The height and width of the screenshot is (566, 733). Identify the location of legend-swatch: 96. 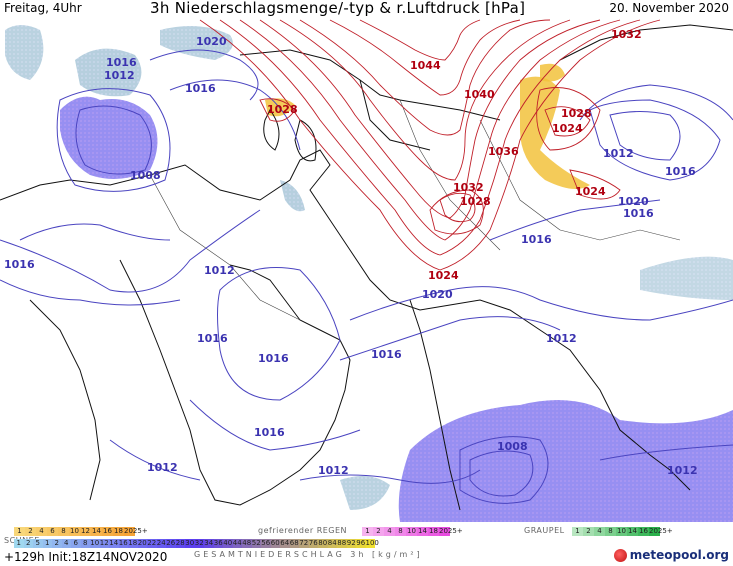
(361, 543).